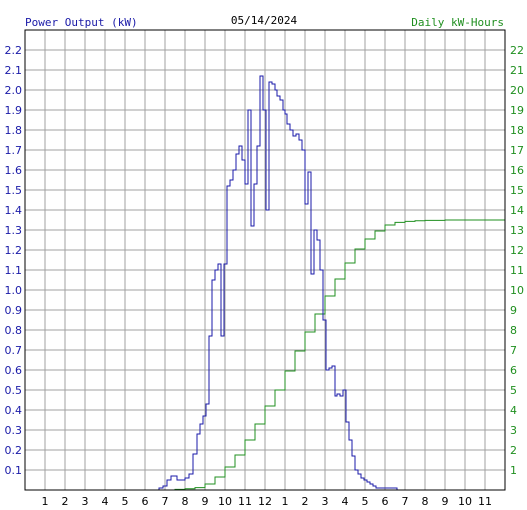  What do you see at coordinates (513, 450) in the screenshot?
I see `y-right-tick-label: 2` at bounding box center [513, 450].